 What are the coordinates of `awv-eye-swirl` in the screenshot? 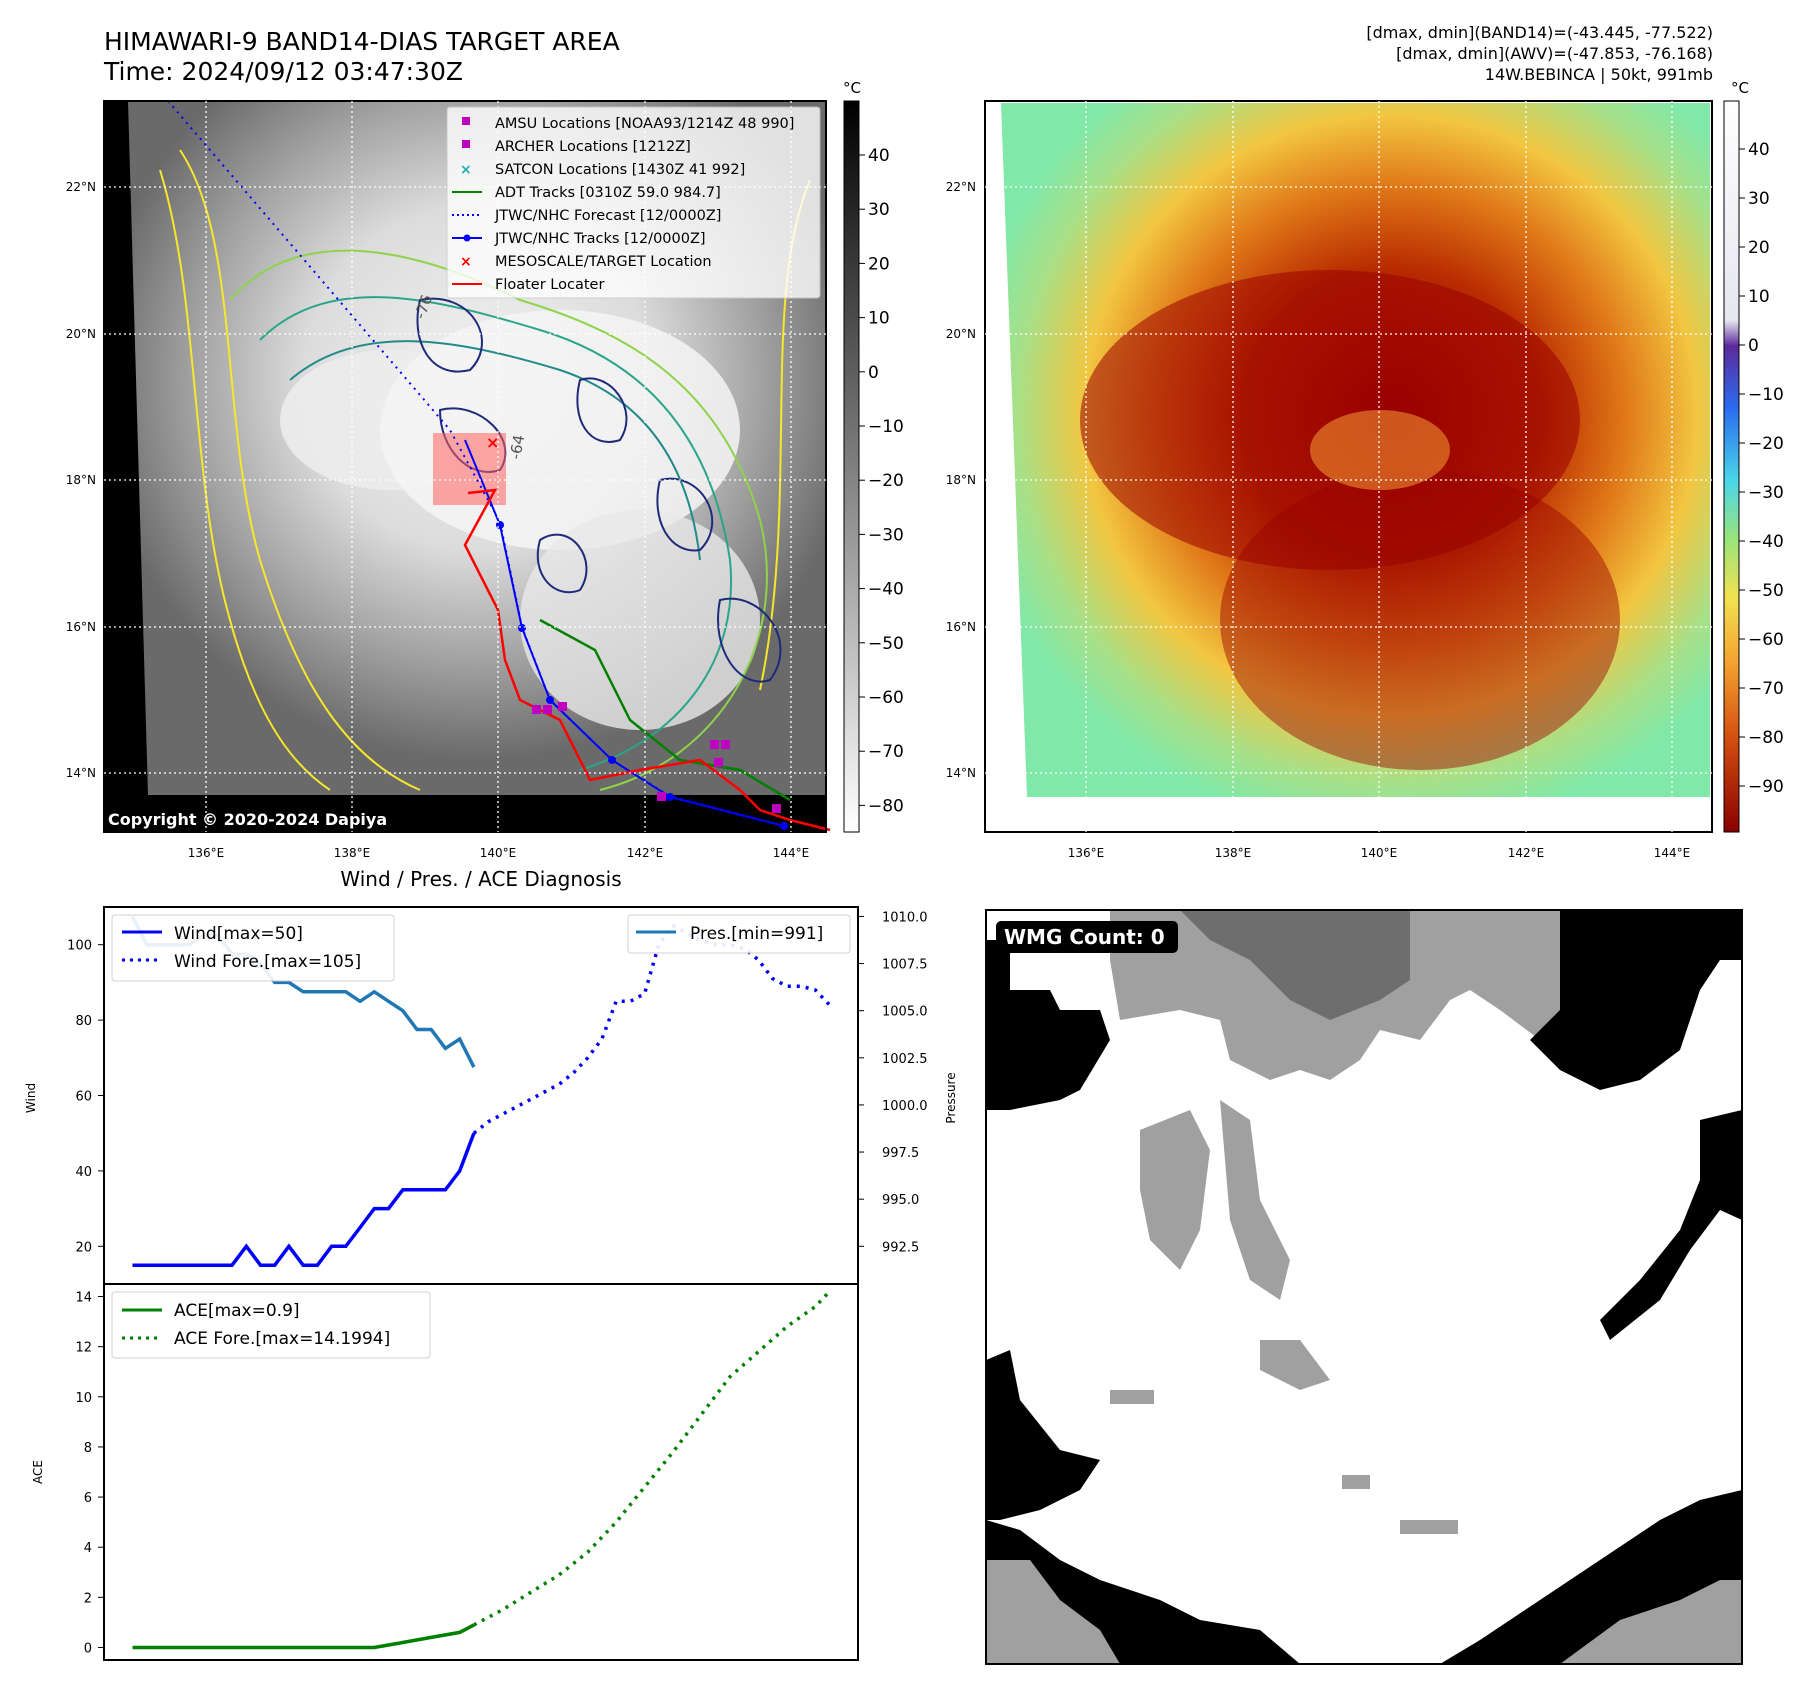 It's located at (1380, 450).